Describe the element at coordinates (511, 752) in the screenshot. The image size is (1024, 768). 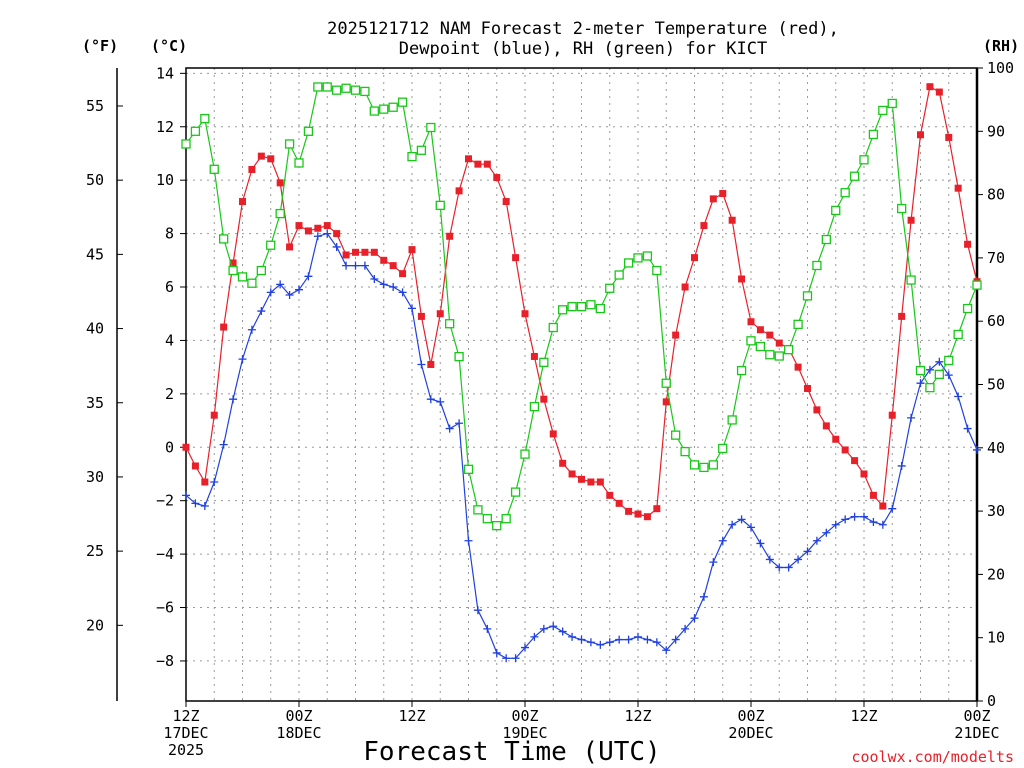
I see `x-axis-label: Forecast Time (UTC)` at that location.